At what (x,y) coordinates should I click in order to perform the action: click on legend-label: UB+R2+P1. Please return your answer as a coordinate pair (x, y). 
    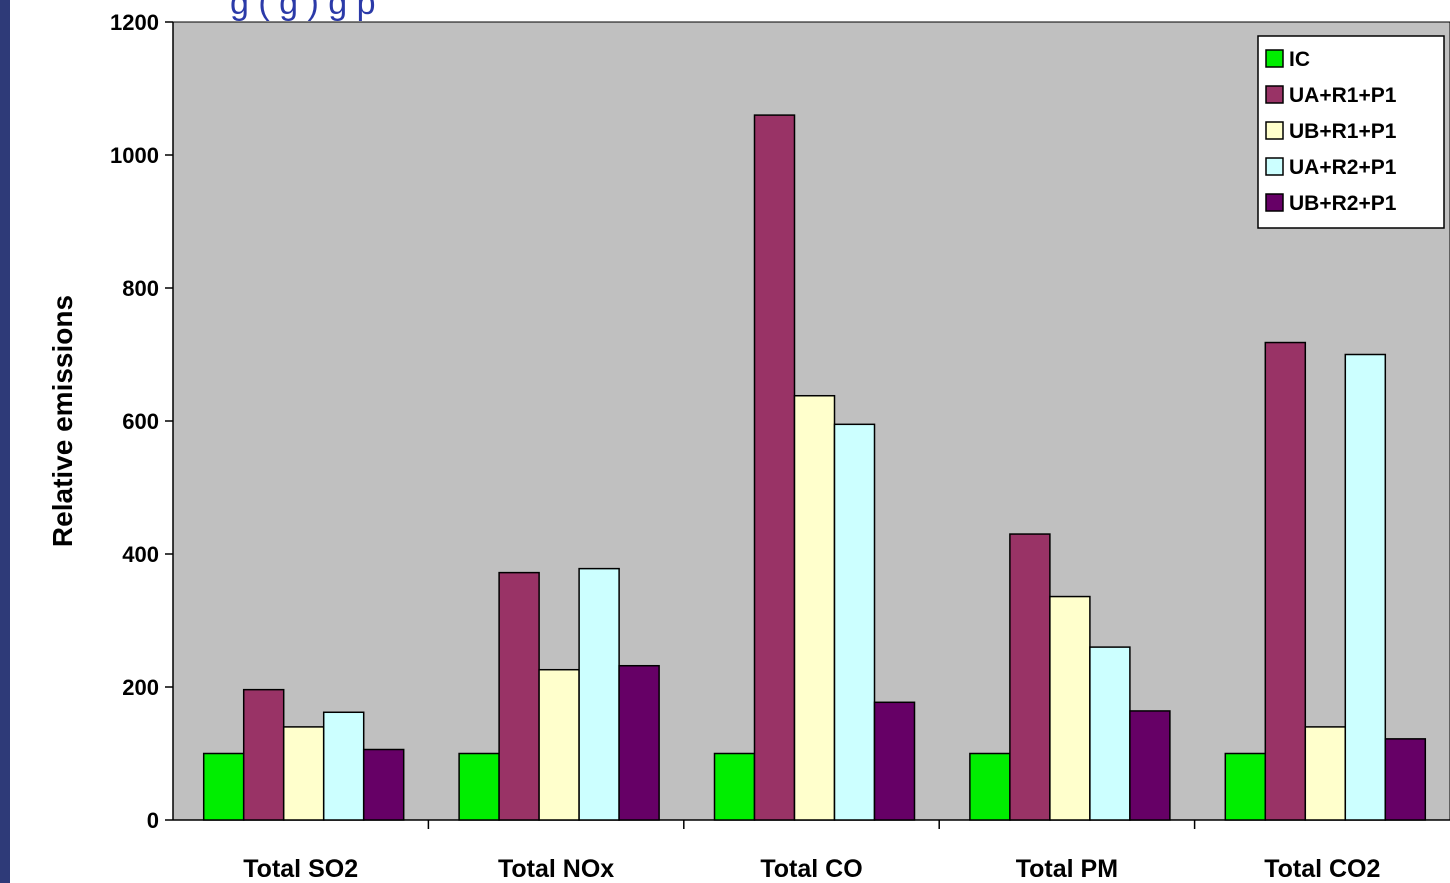
    Looking at the image, I should click on (1343, 203).